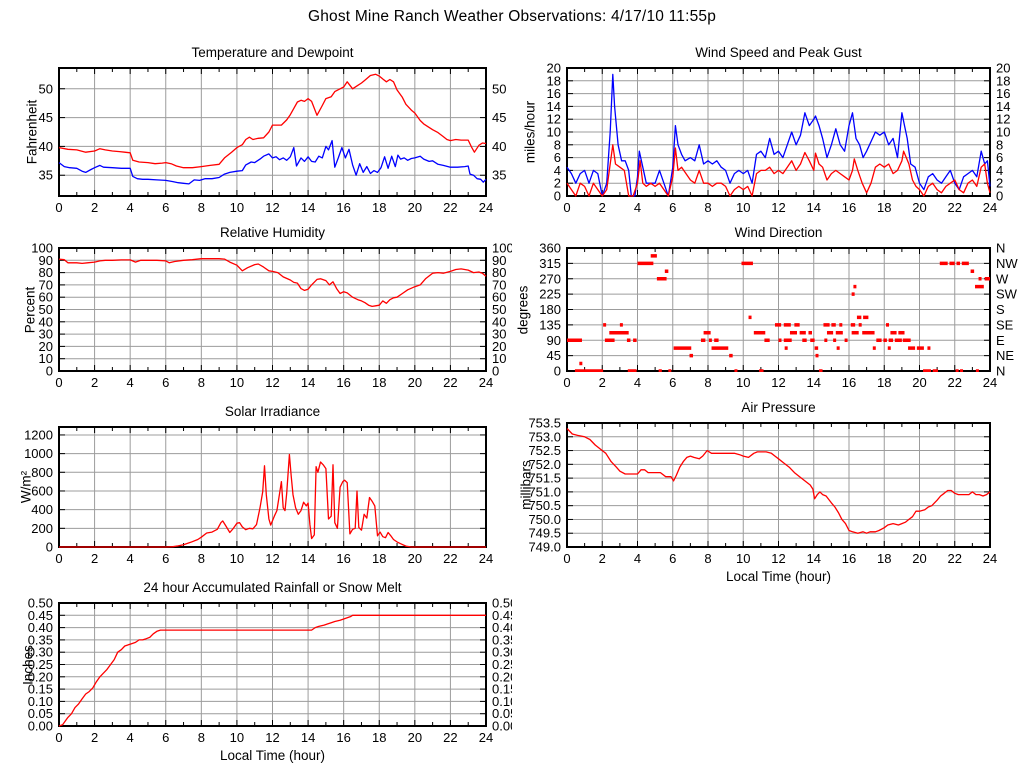 This screenshot has height=768, width=1024. What do you see at coordinates (502, 627) in the screenshot?
I see `y-tick-label-right: 0.40` at bounding box center [502, 627].